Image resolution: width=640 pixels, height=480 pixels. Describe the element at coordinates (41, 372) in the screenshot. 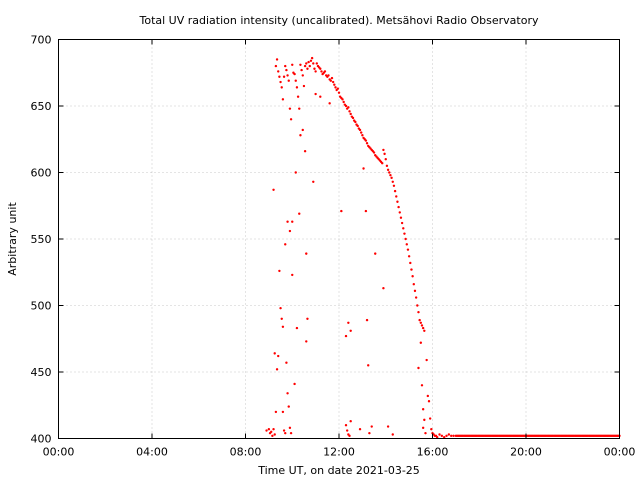

I see `y-tick-label: 450` at that location.